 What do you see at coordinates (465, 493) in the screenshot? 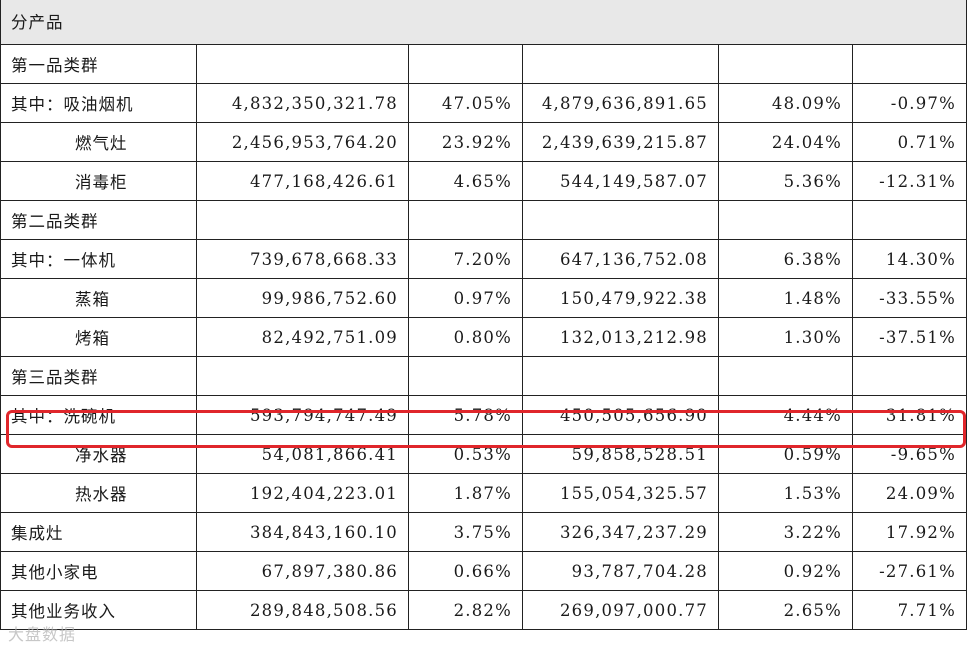
I see `table-cell: 1.87%` at bounding box center [465, 493].